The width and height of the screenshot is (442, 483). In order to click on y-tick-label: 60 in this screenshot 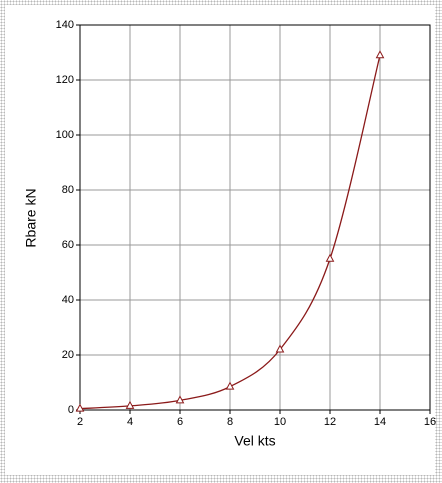, I will do `click(68, 245)`.